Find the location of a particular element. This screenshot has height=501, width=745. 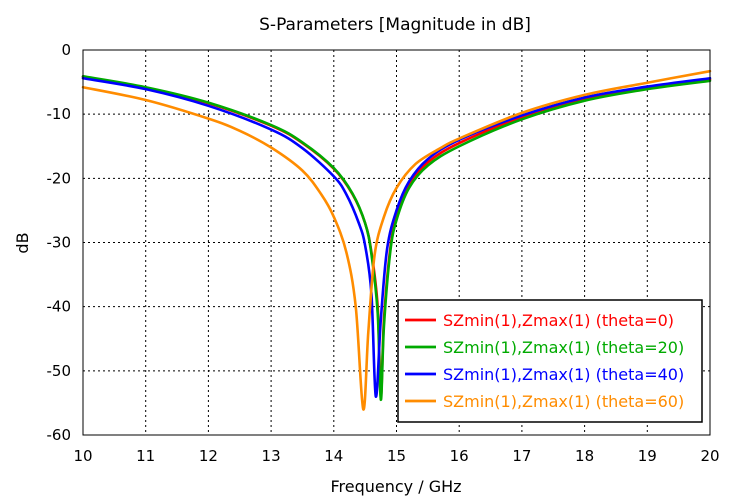

x-tick-label: 15 is located at coordinates (396, 456).